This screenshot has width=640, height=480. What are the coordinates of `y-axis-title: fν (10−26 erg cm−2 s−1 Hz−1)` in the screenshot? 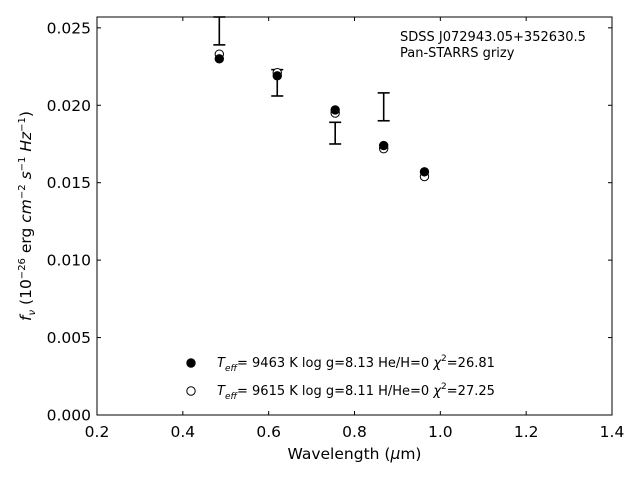 It's located at (27, 216).